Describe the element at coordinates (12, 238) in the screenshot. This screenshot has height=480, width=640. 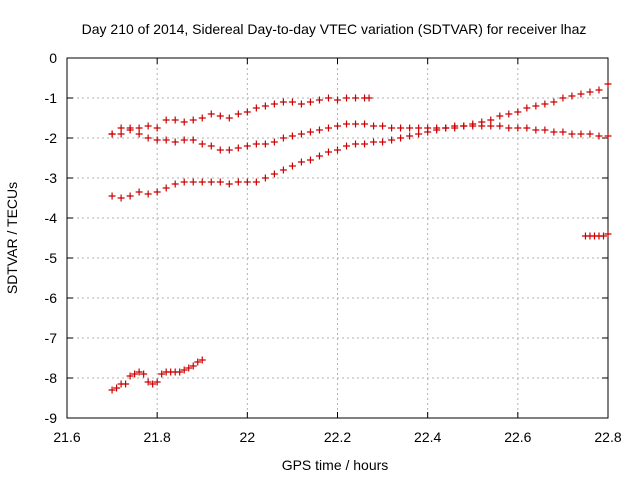
I see `y-axis-label: SDTVAR / TECUs` at that location.